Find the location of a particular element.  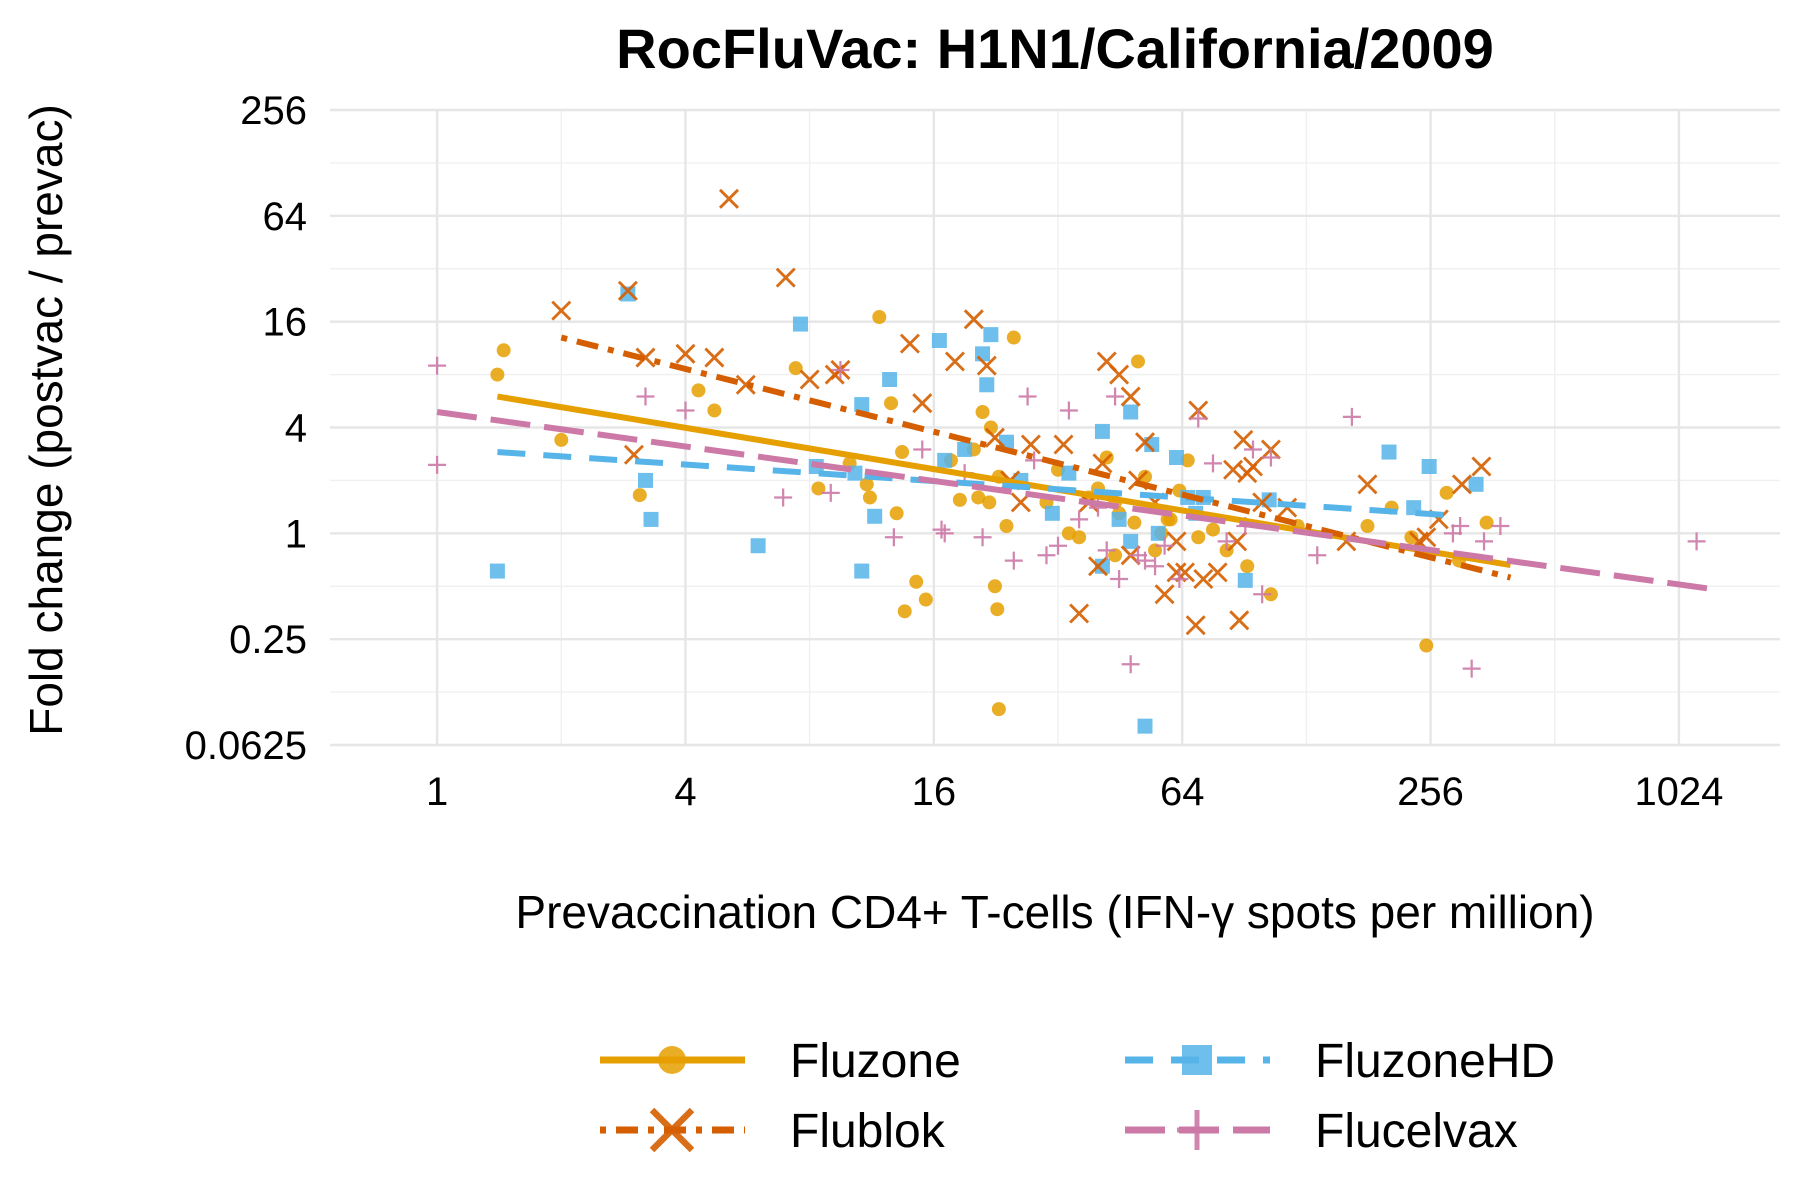

y-tick-label: 16 is located at coordinates (285, 323).